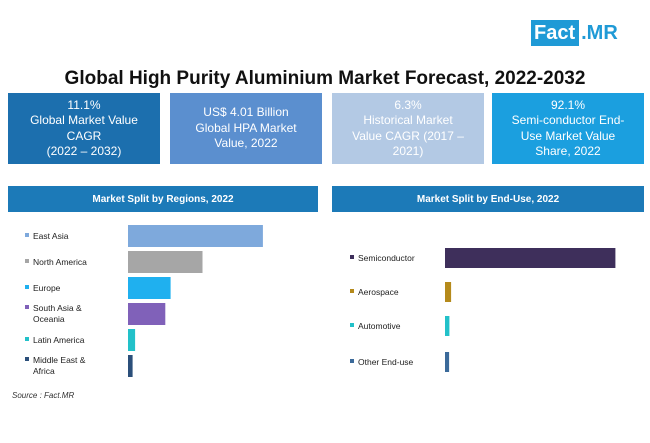 The image size is (650, 443). I want to click on kpi-line: 11.1%, so click(84, 104).